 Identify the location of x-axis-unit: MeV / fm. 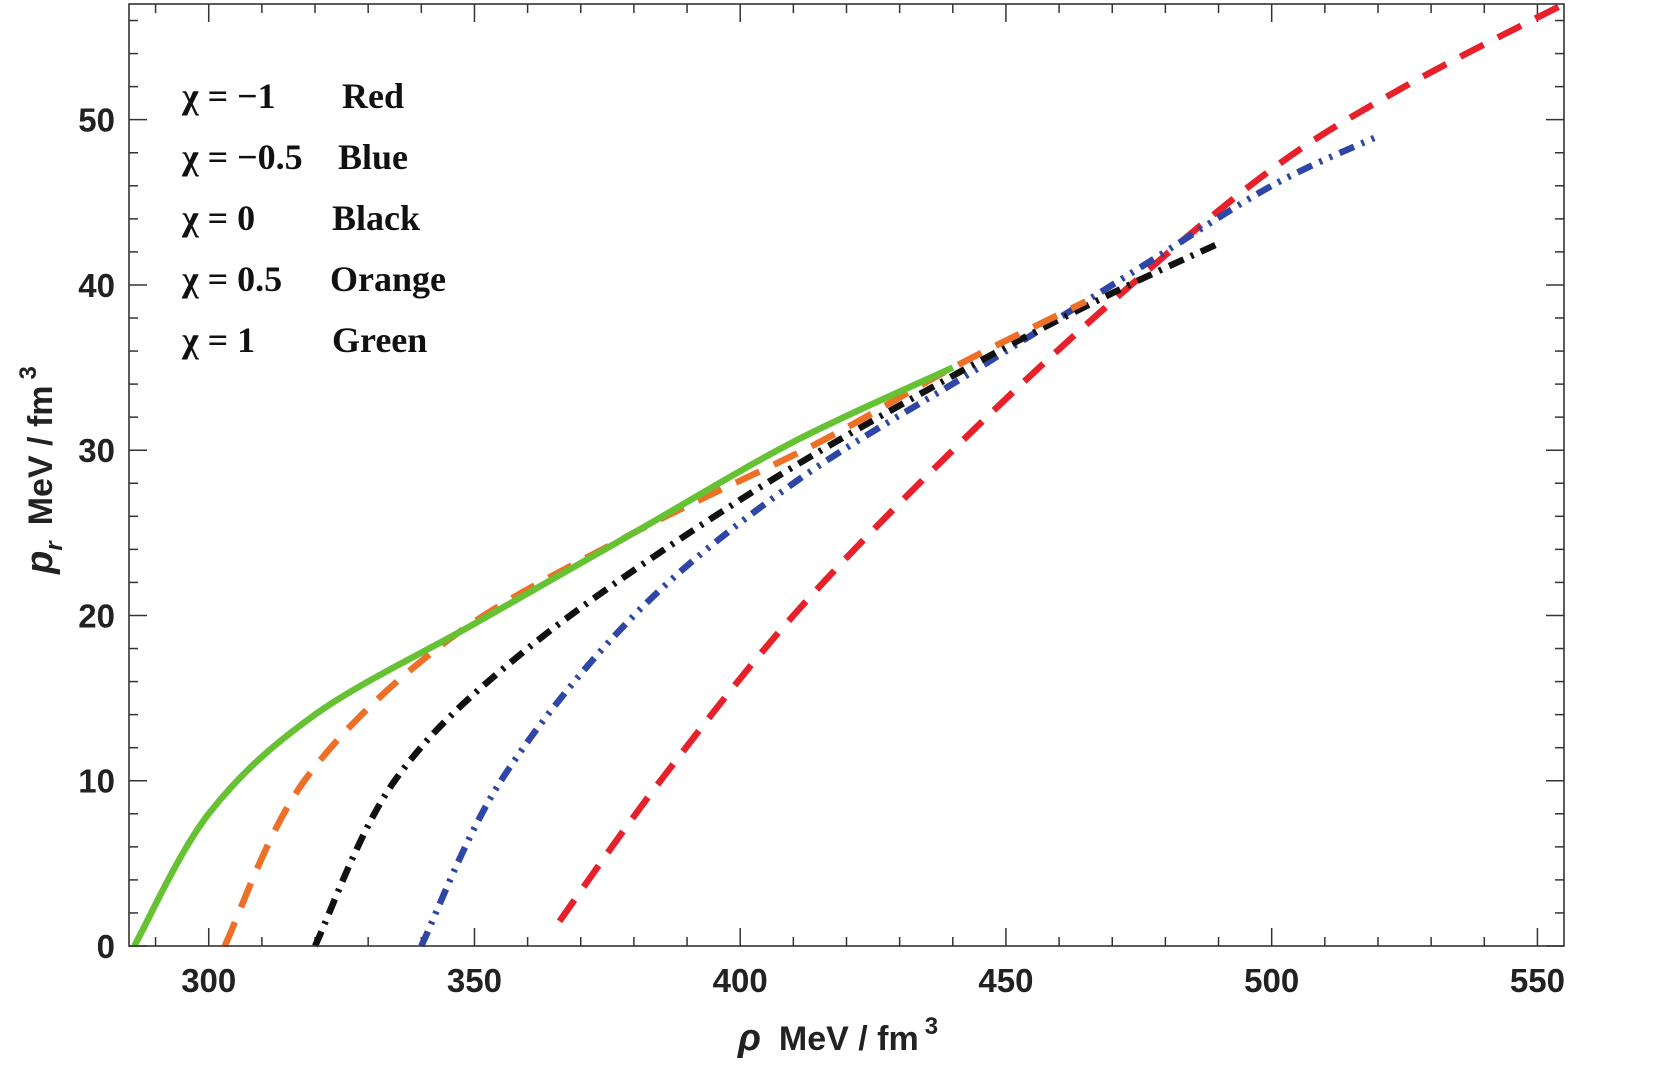
(849, 1039).